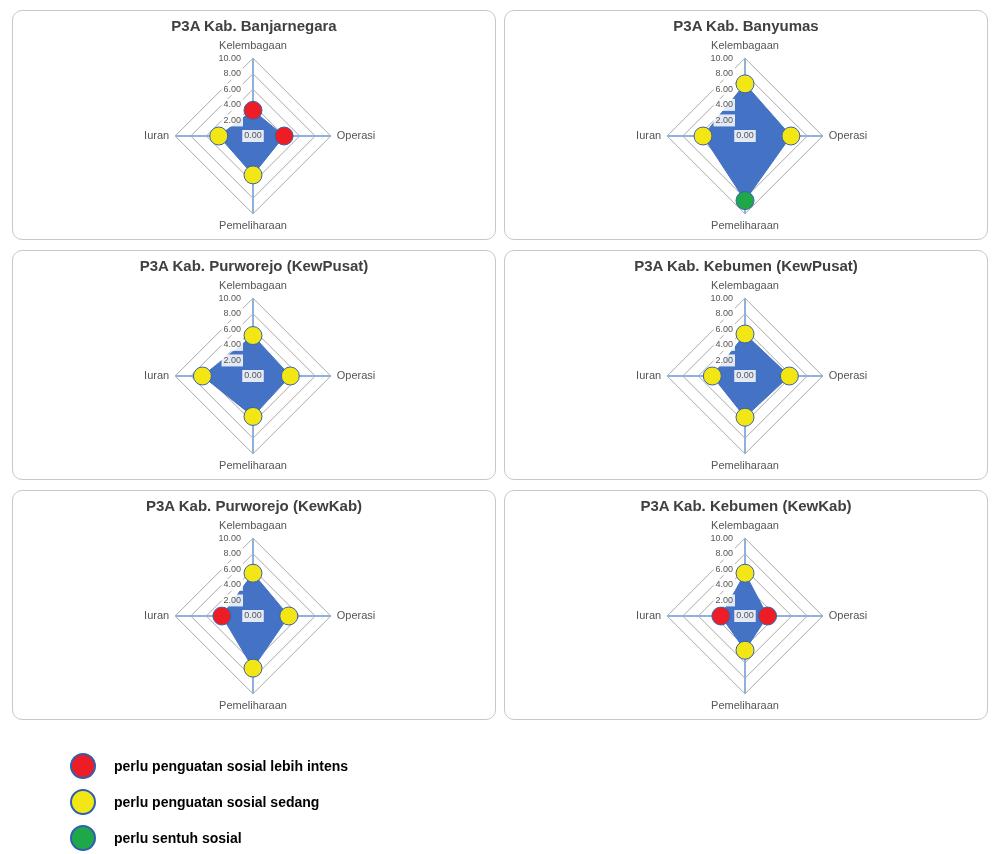 The image size is (1001, 854). What do you see at coordinates (231, 766) in the screenshot?
I see `category-label: perlu penguatan sosial lebih intens` at bounding box center [231, 766].